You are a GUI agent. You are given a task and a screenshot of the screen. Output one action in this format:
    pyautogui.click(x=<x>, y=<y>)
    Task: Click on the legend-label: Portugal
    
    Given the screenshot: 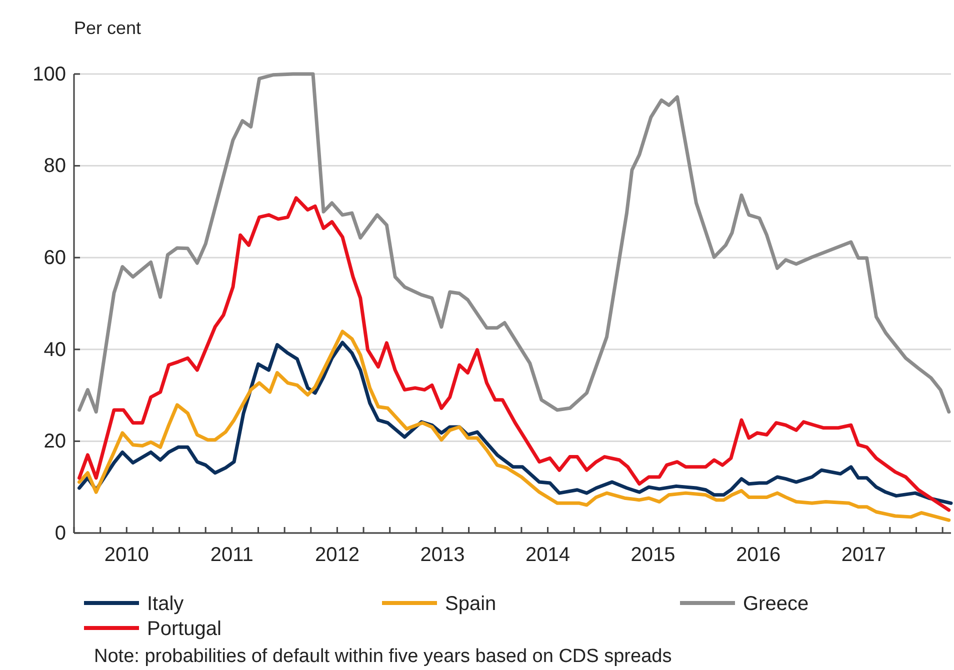 What is the action you would take?
    pyautogui.click(x=184, y=629)
    